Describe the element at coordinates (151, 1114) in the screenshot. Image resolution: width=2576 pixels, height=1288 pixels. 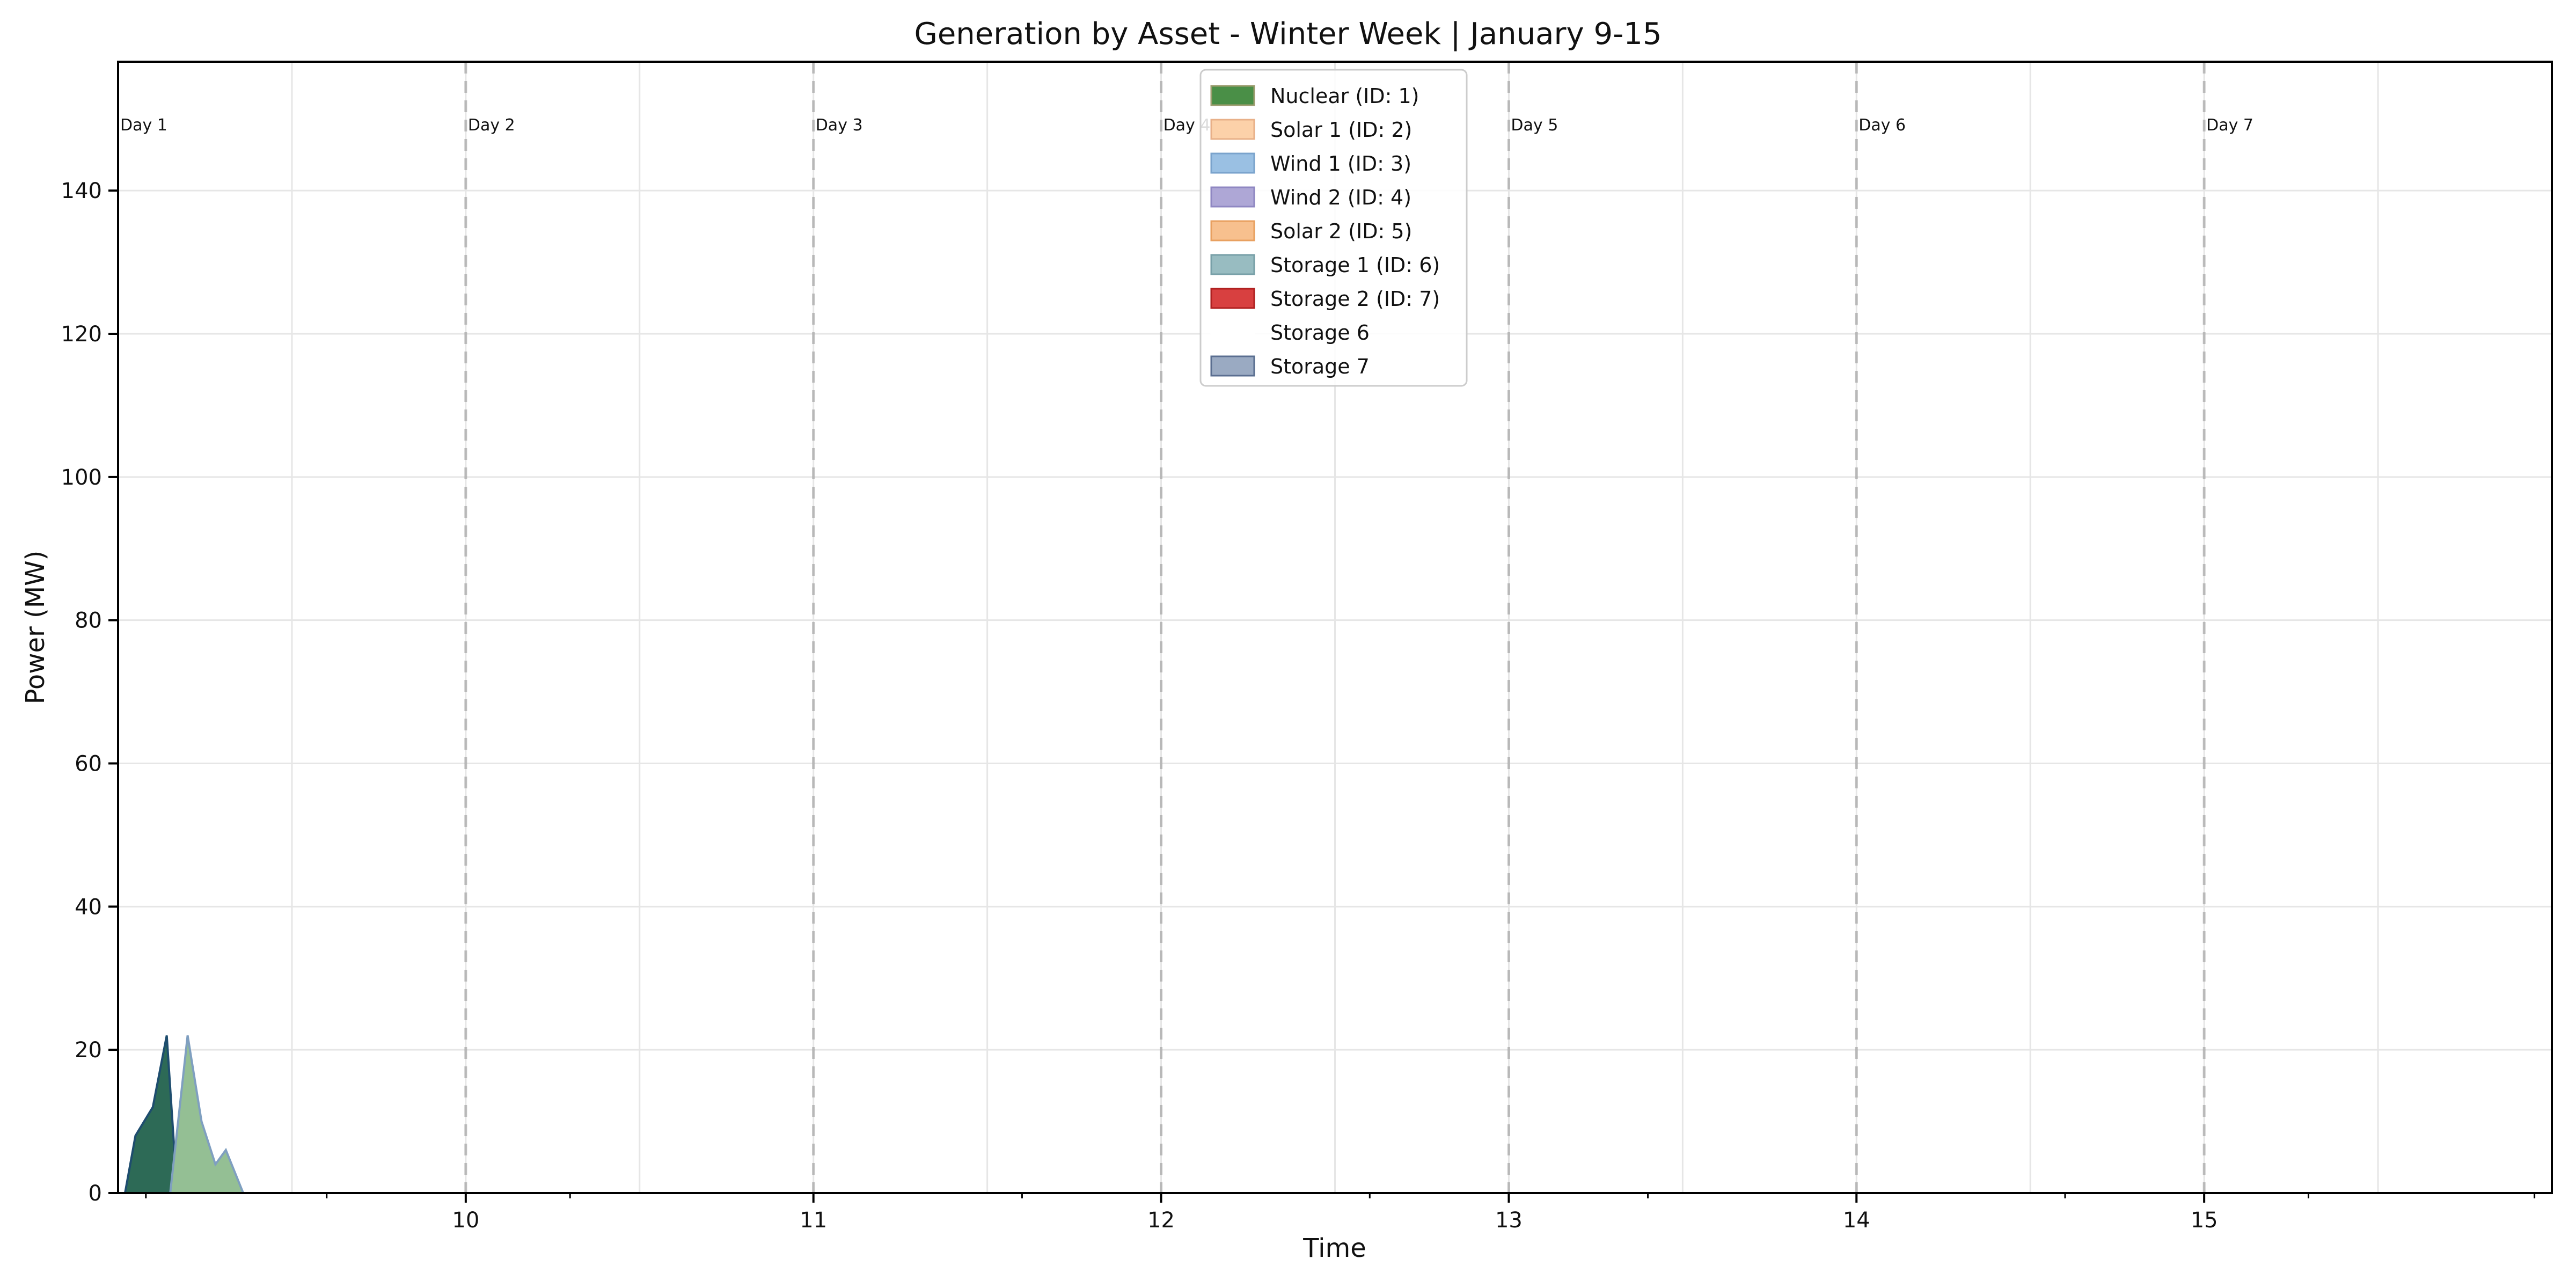
I see `overlay-storage-7-dispatch` at that location.